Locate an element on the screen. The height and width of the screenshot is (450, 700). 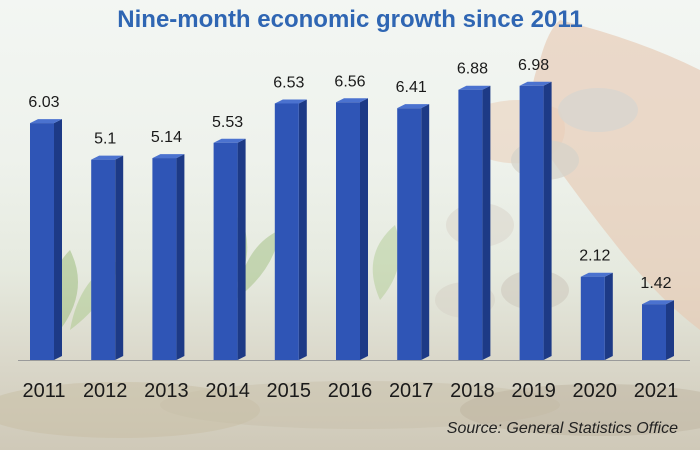
value-label: 5.53 is located at coordinates (227, 122).